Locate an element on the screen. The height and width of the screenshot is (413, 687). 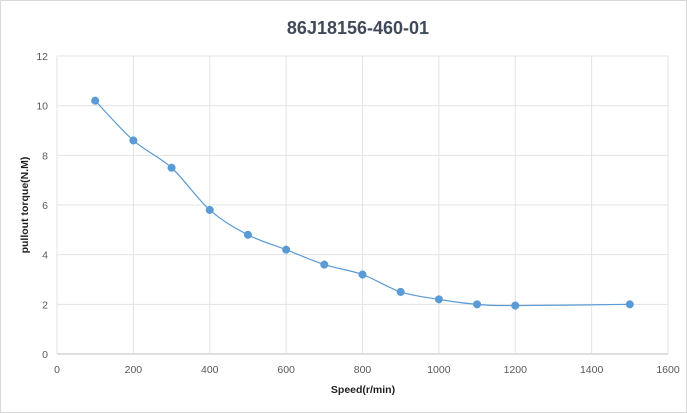
y-tick-label: 10 is located at coordinates (42, 107).